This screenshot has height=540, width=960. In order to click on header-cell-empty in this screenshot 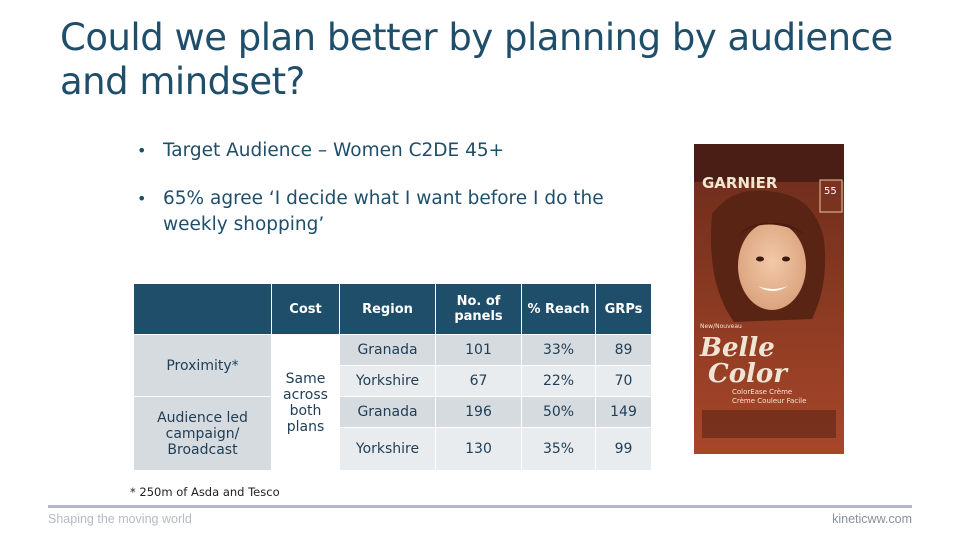, I will do `click(202, 309)`.